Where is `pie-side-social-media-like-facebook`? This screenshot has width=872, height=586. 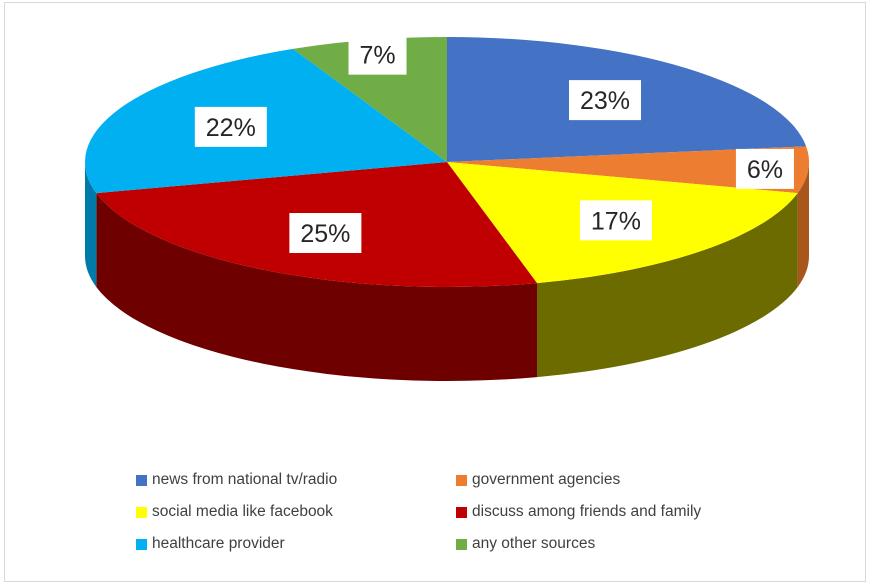 pie-side-social-media-like-facebook is located at coordinates (667, 285).